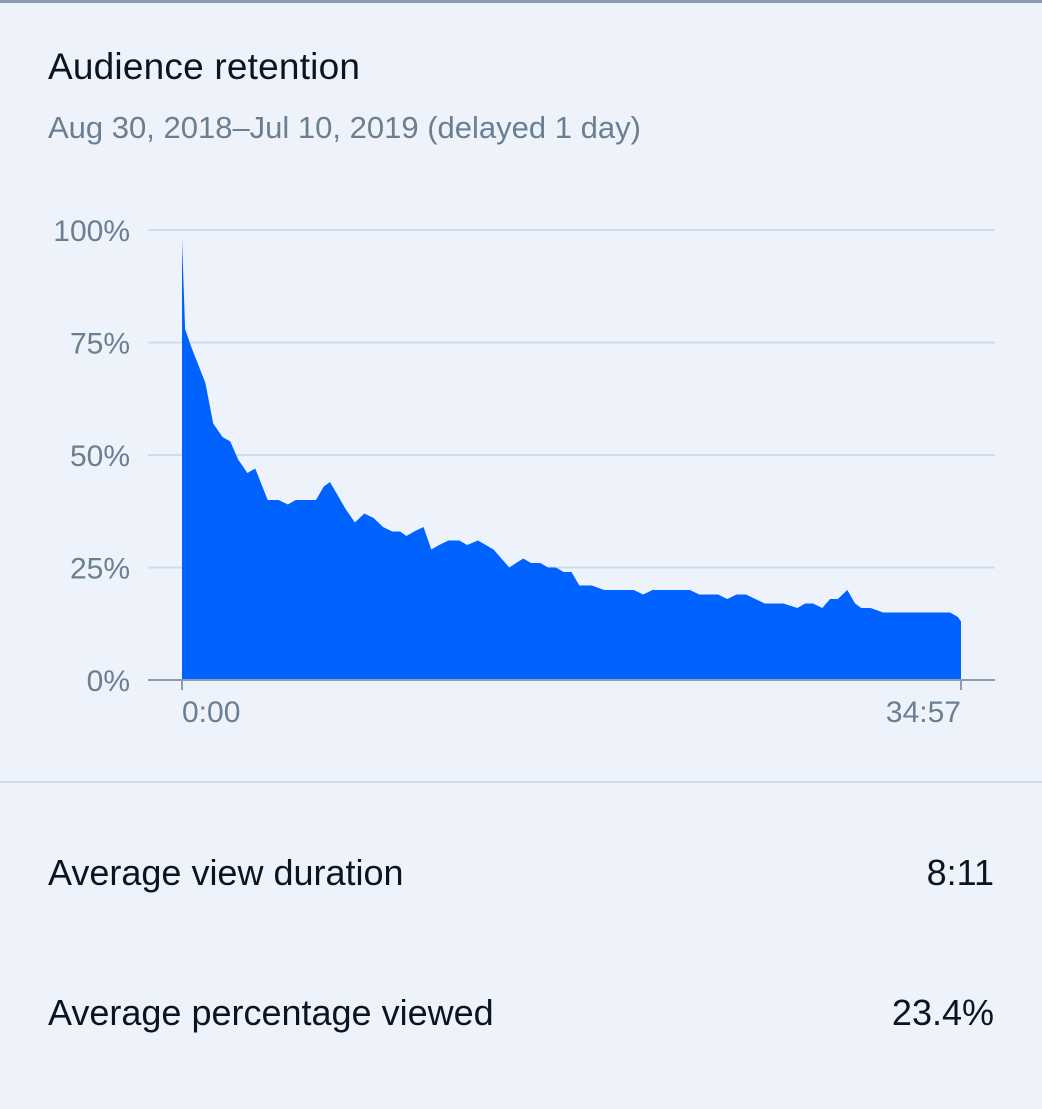 This screenshot has width=1042, height=1109. I want to click on y-tick-label: 75%, so click(100, 344).